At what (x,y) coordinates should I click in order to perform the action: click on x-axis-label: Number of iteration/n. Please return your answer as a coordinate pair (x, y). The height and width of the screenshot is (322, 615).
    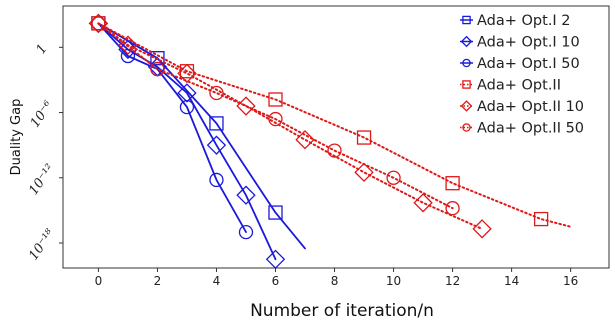
    Looking at the image, I should click on (342, 311).